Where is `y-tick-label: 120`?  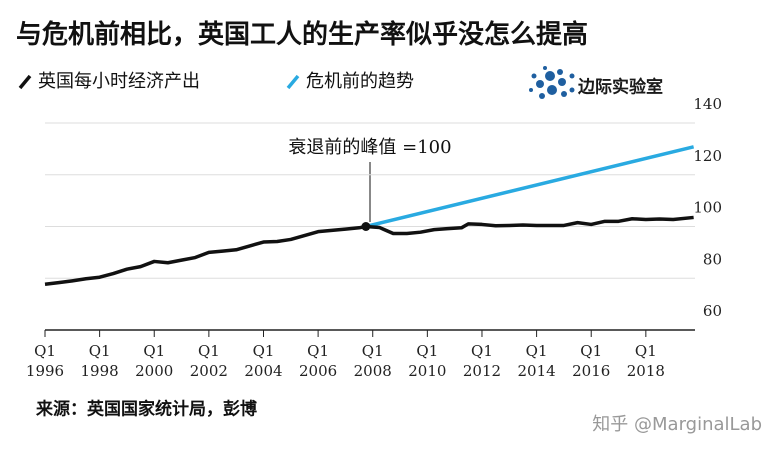
y-tick-label: 120 is located at coordinates (707, 156).